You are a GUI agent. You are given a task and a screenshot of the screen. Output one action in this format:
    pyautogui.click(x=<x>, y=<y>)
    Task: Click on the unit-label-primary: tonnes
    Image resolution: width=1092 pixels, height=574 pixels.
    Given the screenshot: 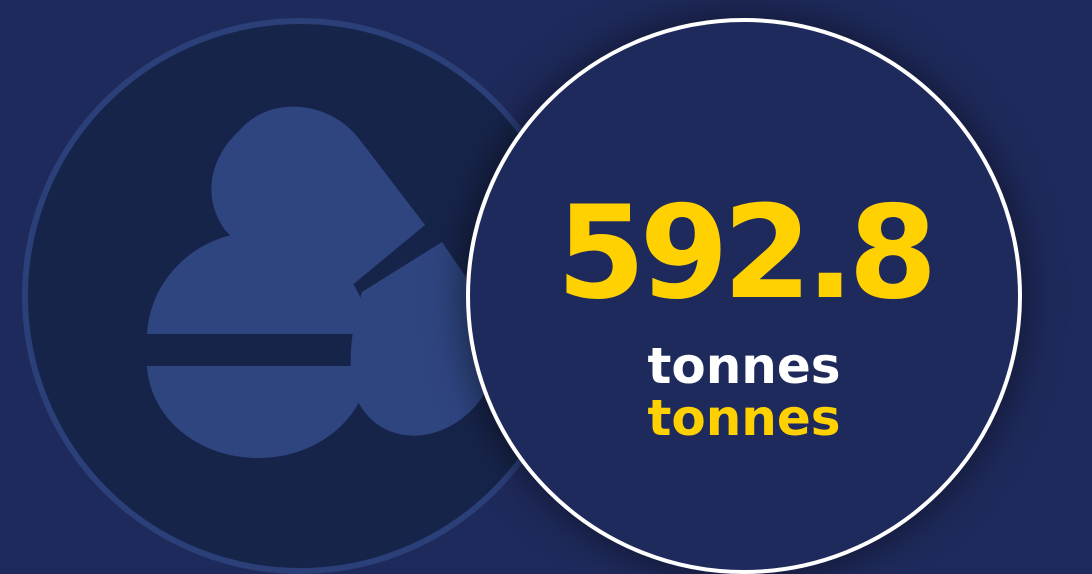 What is the action you would take?
    pyautogui.click(x=744, y=366)
    